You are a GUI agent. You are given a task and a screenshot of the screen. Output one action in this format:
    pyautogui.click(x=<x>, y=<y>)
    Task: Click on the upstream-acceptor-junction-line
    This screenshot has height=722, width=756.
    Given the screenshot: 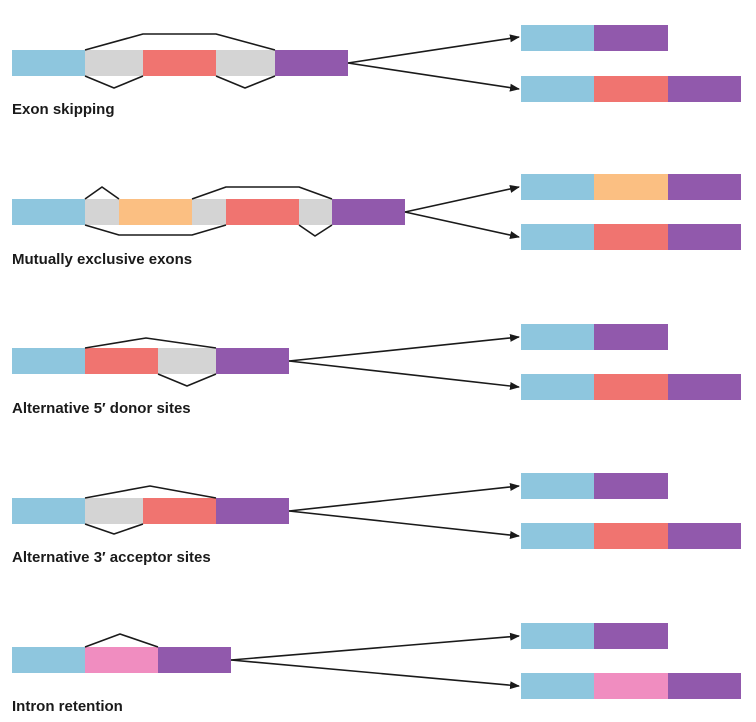 What is the action you would take?
    pyautogui.click(x=114, y=529)
    